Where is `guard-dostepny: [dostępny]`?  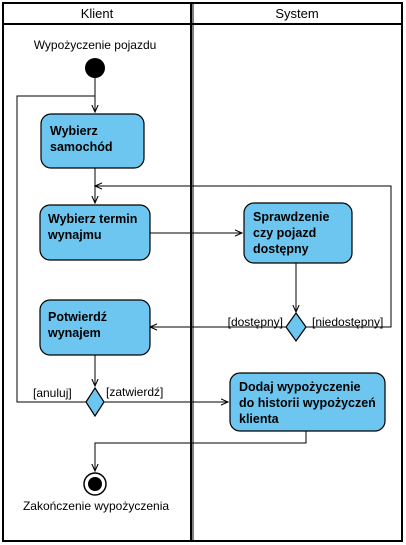 guard-dostepny: [dostępny] is located at coordinates (255, 322).